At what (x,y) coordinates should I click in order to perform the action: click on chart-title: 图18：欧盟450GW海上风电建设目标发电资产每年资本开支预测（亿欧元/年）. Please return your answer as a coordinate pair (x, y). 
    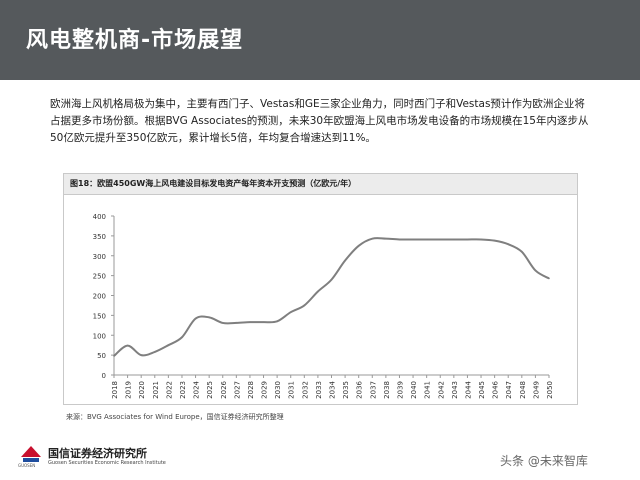
    Looking at the image, I should click on (213, 183).